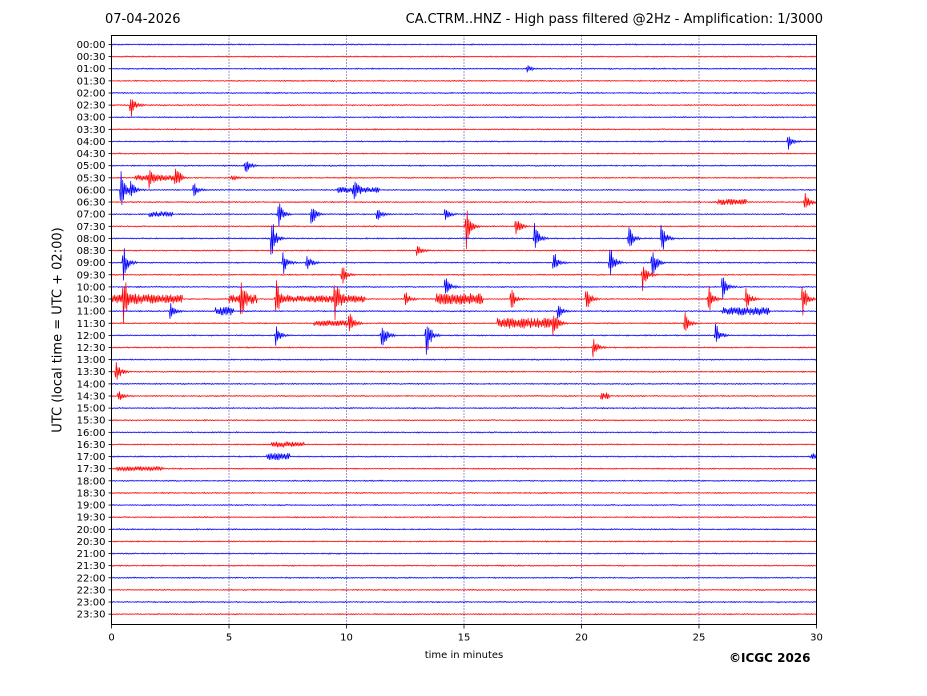 The height and width of the screenshot is (696, 927). I want to click on y-tick-label: 11:00, so click(91, 312).